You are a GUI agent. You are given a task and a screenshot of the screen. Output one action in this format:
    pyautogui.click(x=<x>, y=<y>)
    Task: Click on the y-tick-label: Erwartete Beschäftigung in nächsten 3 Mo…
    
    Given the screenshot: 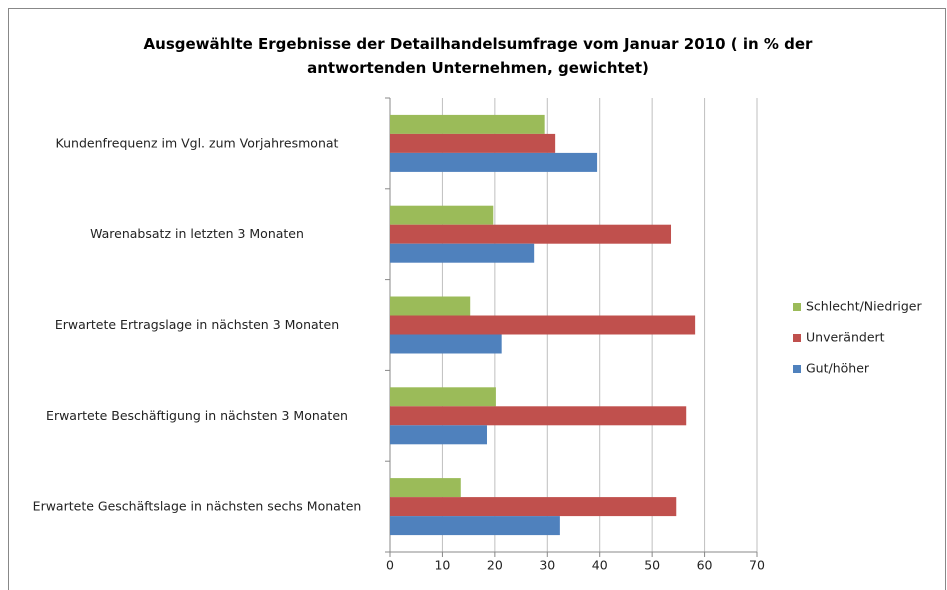 What is the action you would take?
    pyautogui.click(x=197, y=414)
    